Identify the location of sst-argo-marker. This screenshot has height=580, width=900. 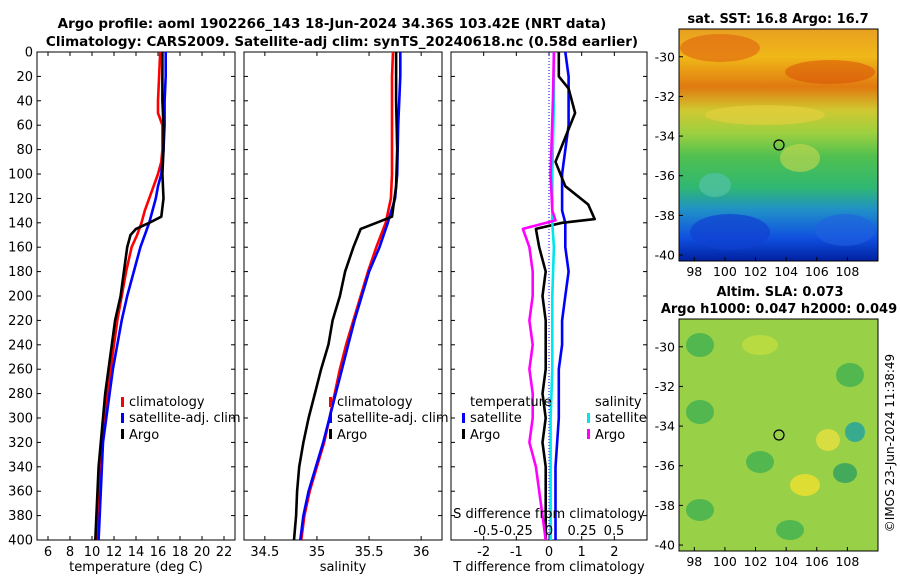
(779, 145).